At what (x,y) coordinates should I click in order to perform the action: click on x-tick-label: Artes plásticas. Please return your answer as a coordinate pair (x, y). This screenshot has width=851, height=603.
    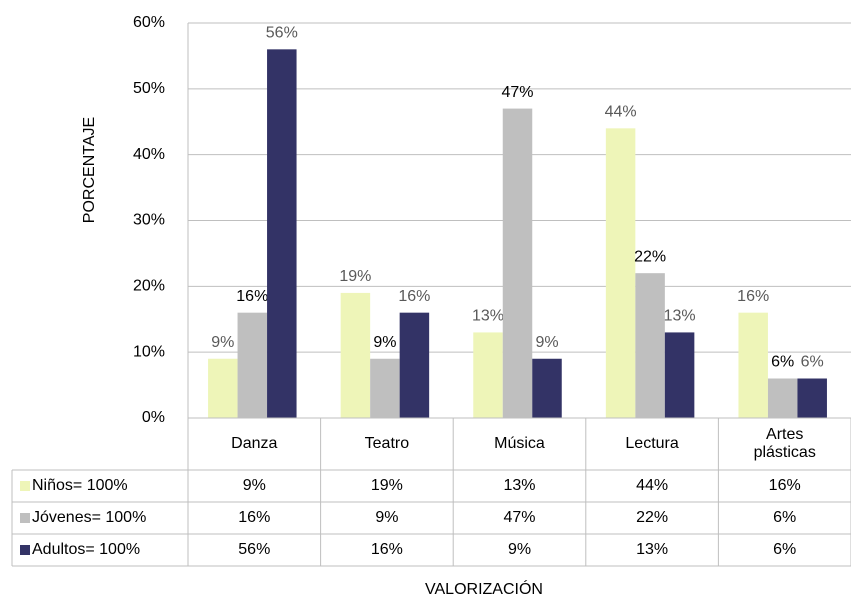
    Looking at the image, I should click on (784, 444).